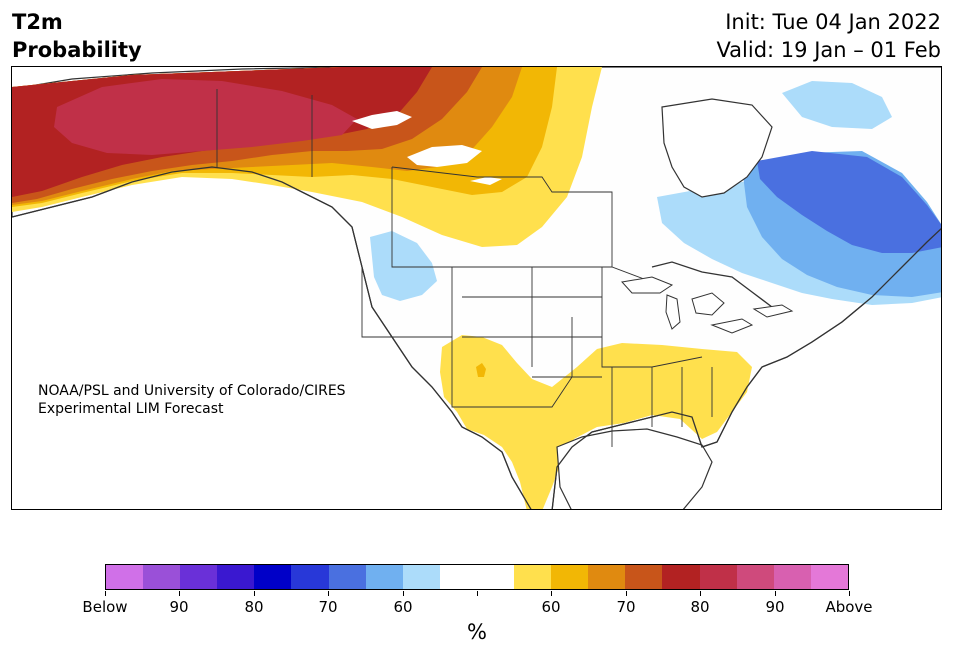 Image resolution: width=953 pixels, height=657 pixels. What do you see at coordinates (828, 50) in the screenshot?
I see `valid-range: Valid: 19 Jan – 01 Feb` at bounding box center [828, 50].